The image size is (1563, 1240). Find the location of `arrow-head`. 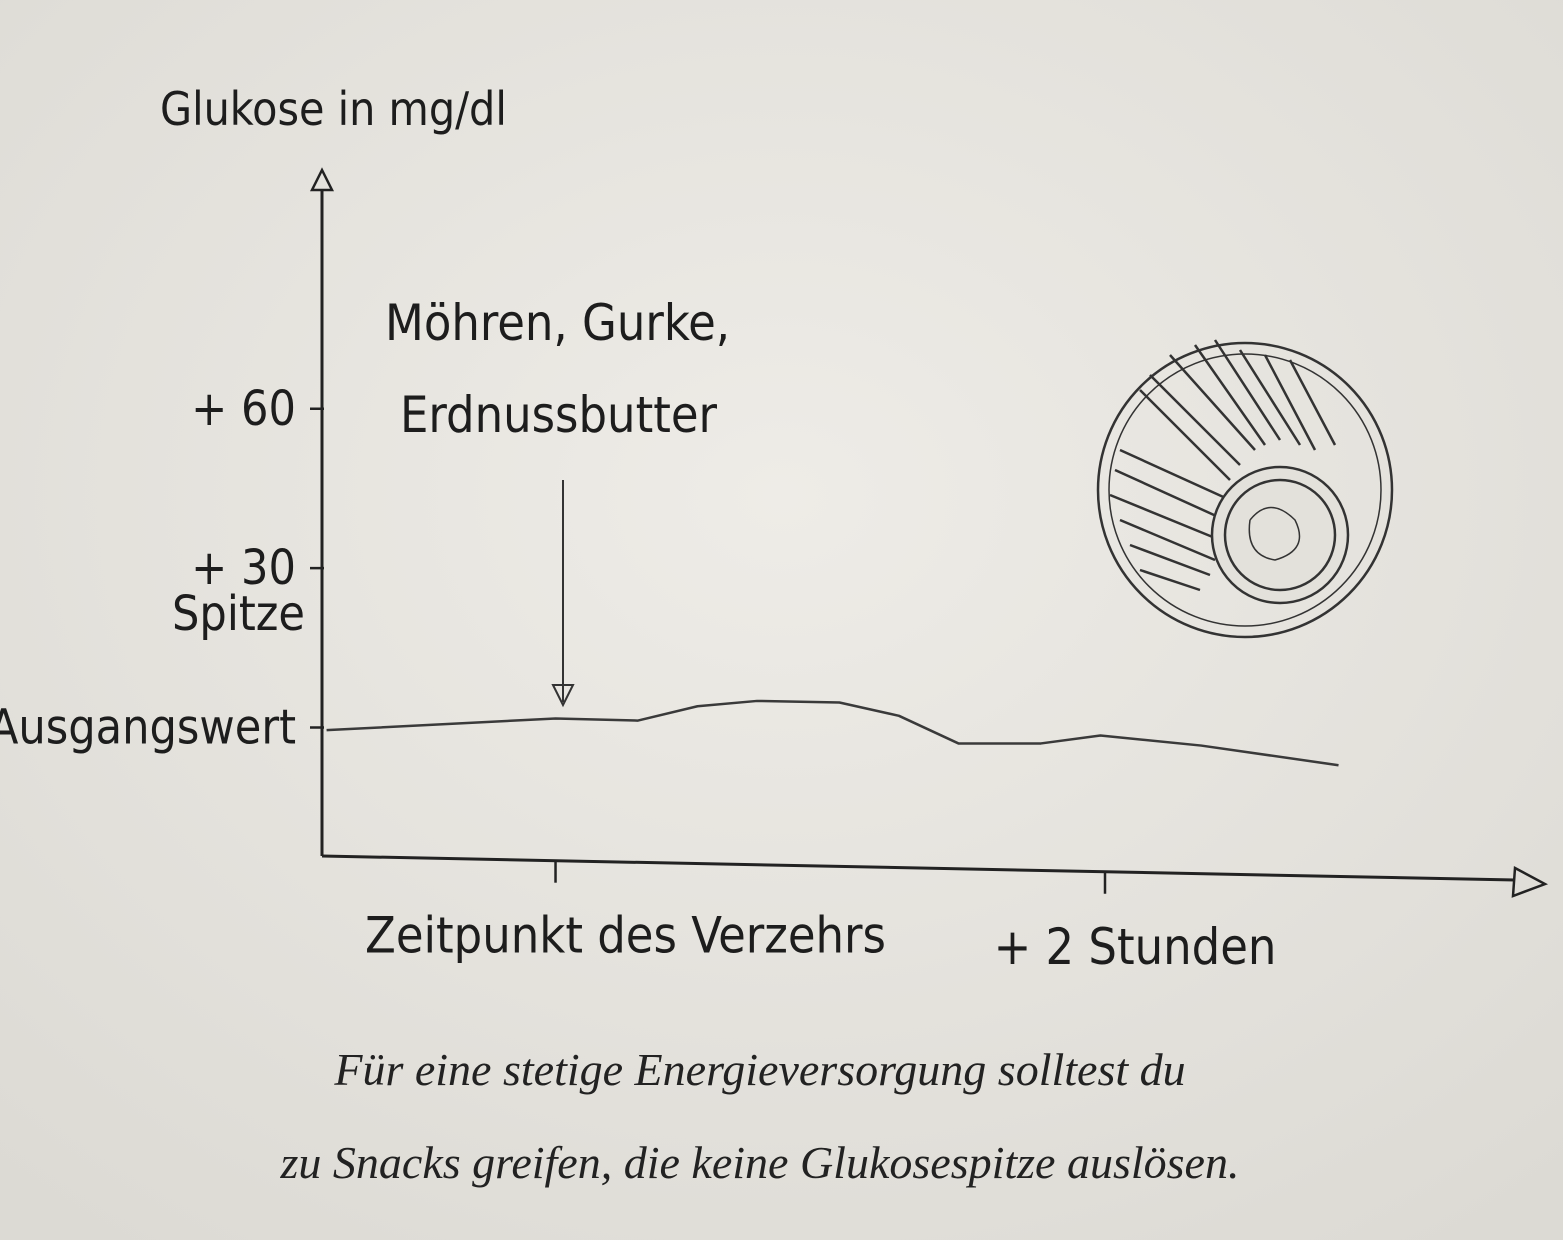

arrow-head is located at coordinates (563, 696).